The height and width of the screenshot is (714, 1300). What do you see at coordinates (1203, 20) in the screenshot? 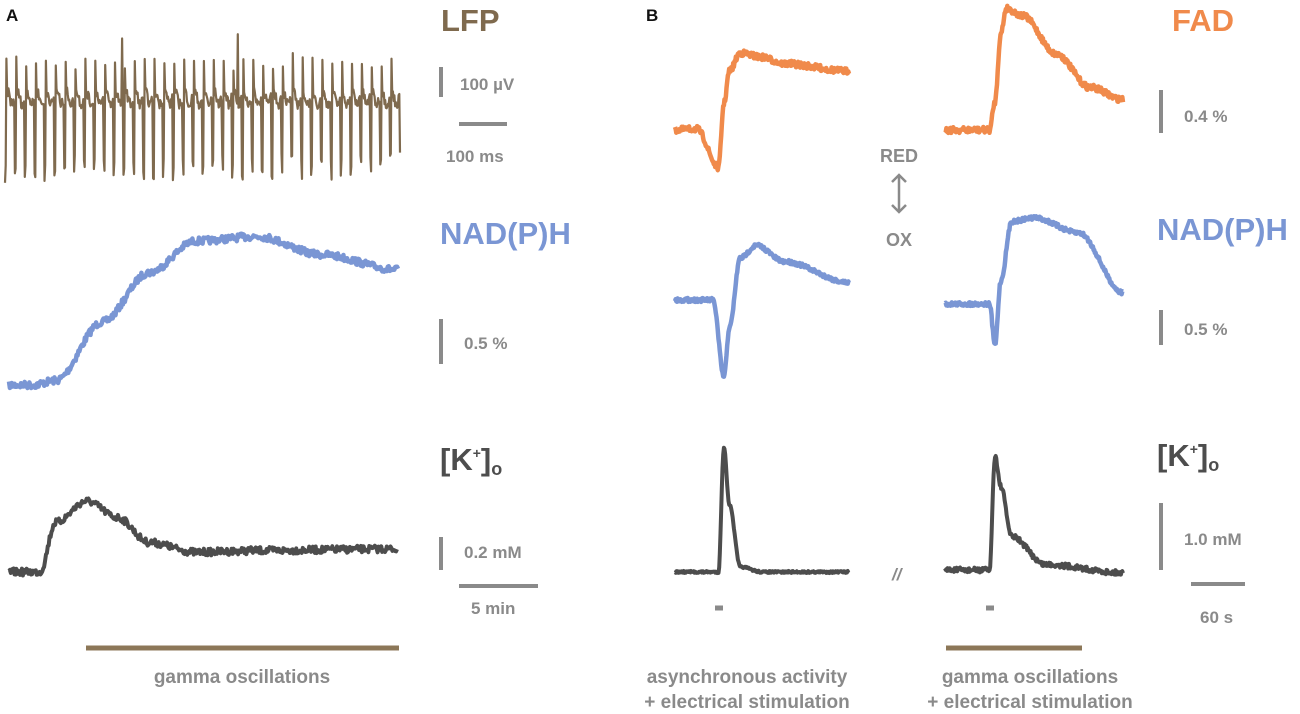
I see `fad-label: FAD` at bounding box center [1203, 20].